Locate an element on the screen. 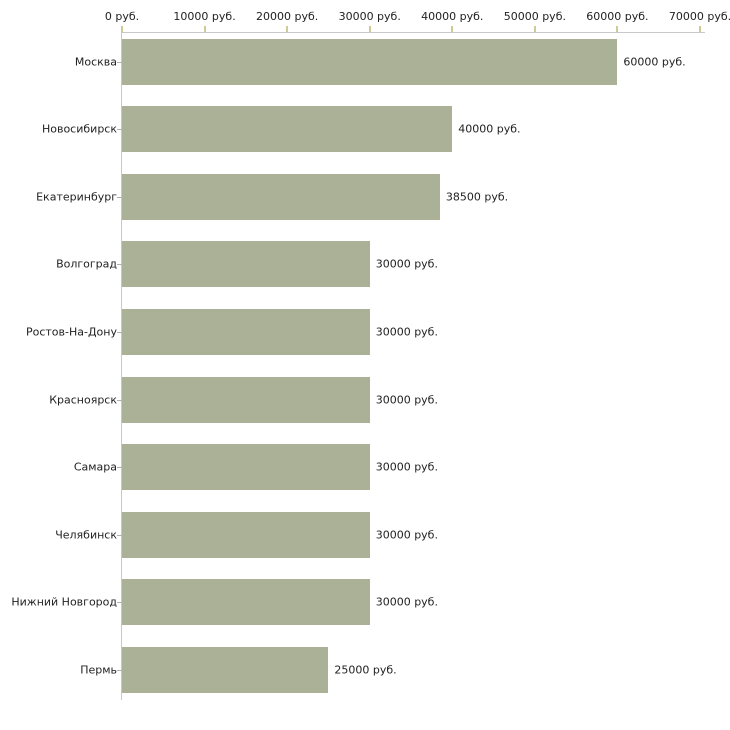 The width and height of the screenshot is (730, 730). category-label: Челябинск is located at coordinates (86, 535).